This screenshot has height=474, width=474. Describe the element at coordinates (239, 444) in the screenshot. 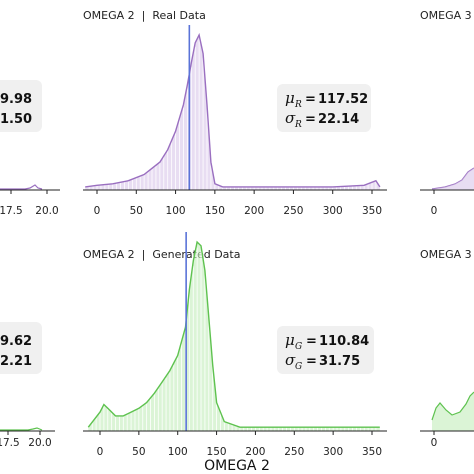

I see `generated-x-ticks: 0 50 100 150 200 250 300 350` at that location.